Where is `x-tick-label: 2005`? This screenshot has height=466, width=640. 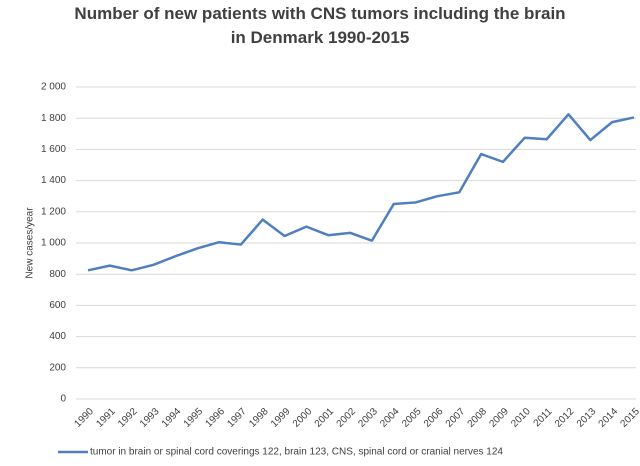
x-tick-label: 2005 is located at coordinates (412, 418).